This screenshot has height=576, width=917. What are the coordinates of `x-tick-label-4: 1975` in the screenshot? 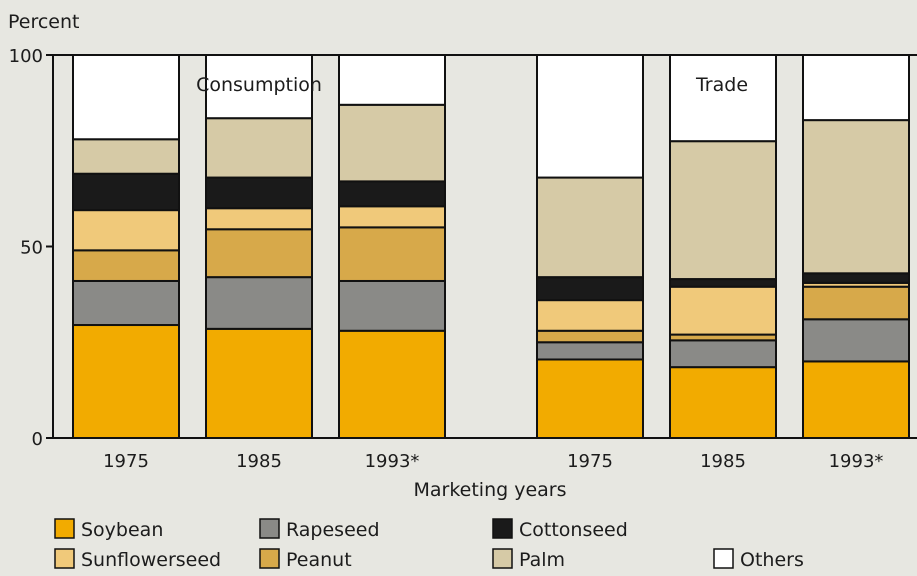 It's located at (590, 461).